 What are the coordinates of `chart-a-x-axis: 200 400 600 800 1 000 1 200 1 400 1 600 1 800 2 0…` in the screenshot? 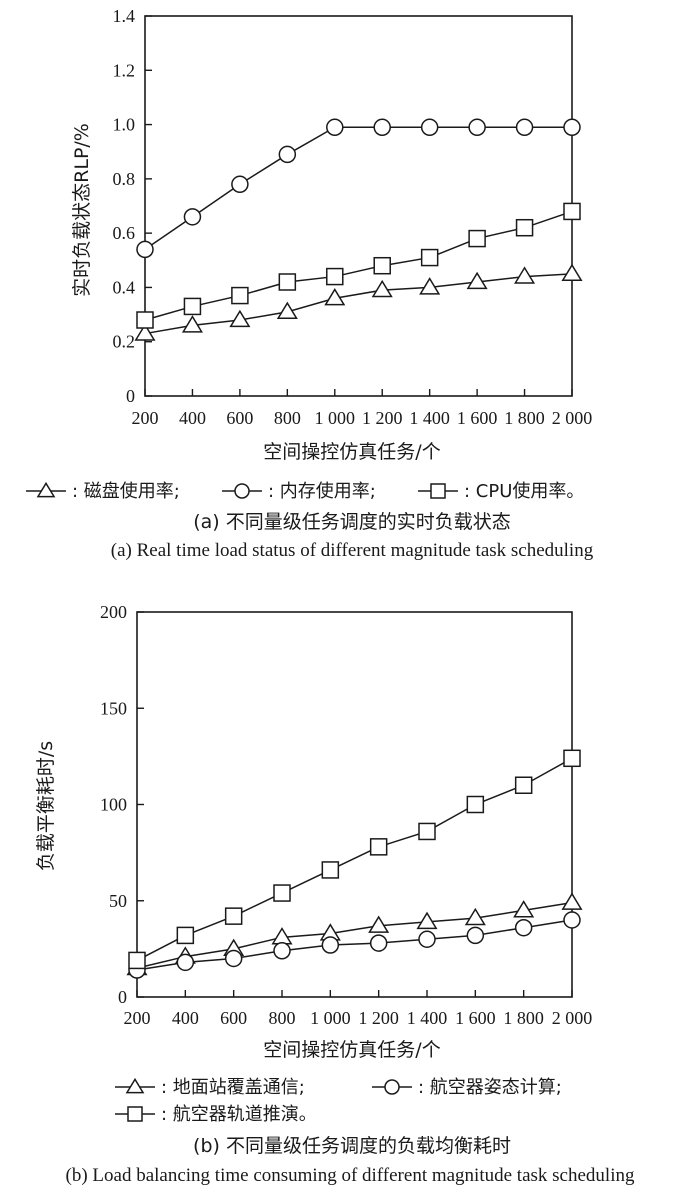 It's located at (362, 408).